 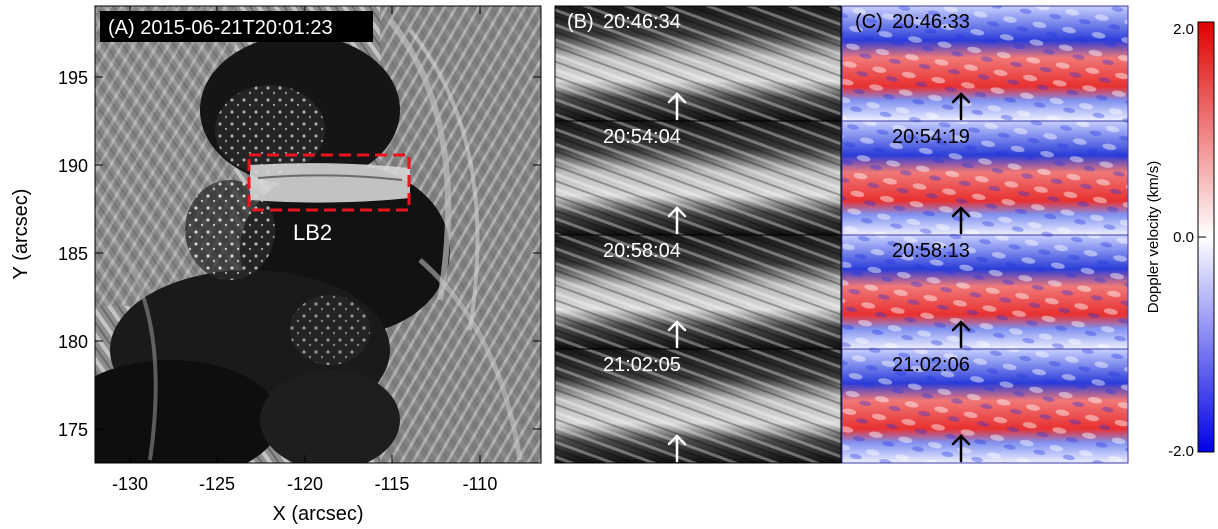 I want to click on panel-a-title-bg, so click(x=236, y=26).